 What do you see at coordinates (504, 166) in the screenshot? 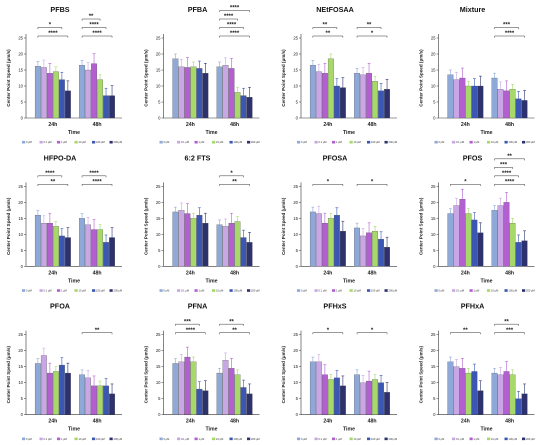
I see `significance-label: ***` at bounding box center [504, 166].